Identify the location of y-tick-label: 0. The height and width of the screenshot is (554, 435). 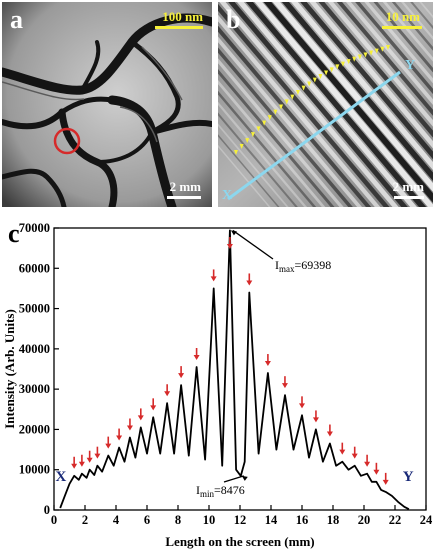
(47, 510).